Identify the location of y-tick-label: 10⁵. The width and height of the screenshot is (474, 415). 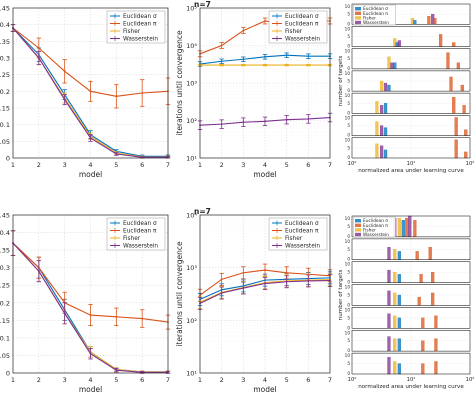
(191, 9).